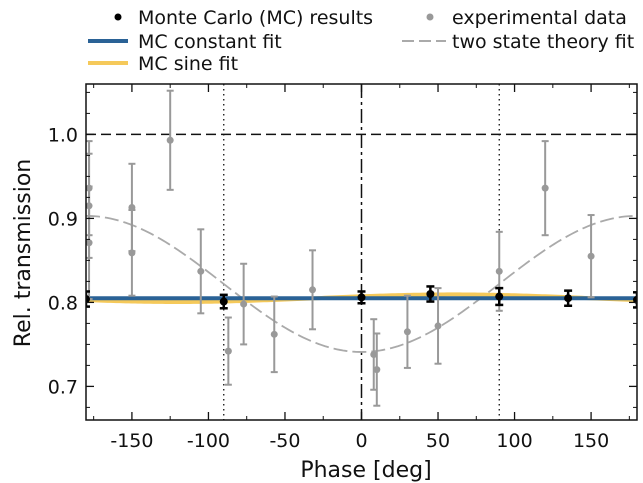  I want to click on y-axis-label: Rel. transmission, so click(23, 253).